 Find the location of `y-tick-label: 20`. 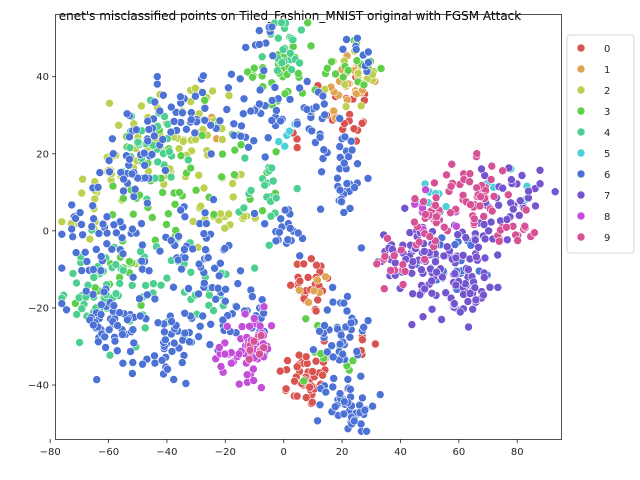

y-tick-label: 20 is located at coordinates (42, 154).